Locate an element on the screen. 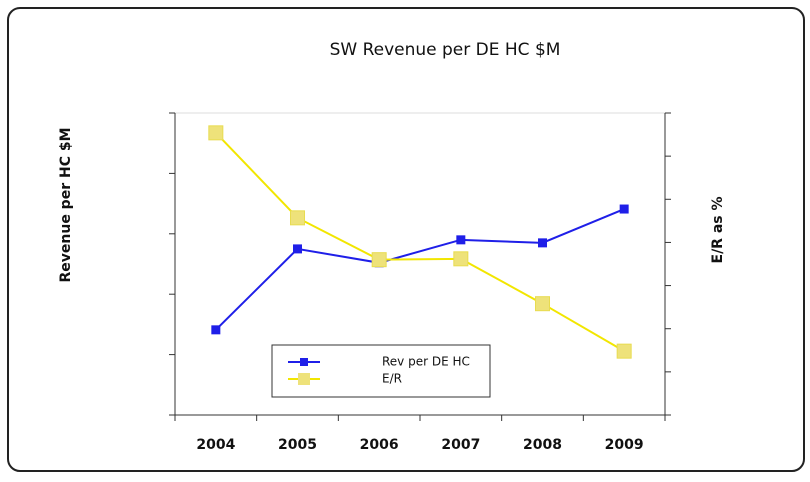 Image resolution: width=810 pixels, height=482 pixels. legend-label: Rev per DE HC is located at coordinates (426, 362).